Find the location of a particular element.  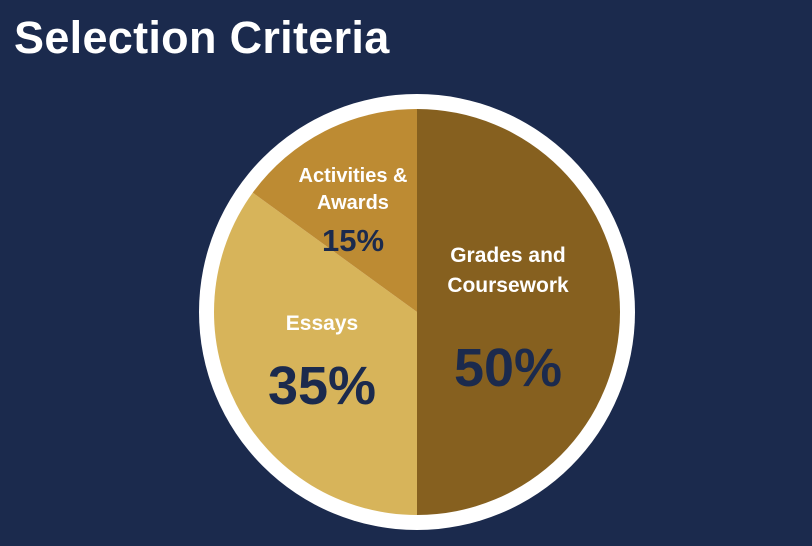

slice-label-3-line-2: Awards is located at coordinates (353, 203).